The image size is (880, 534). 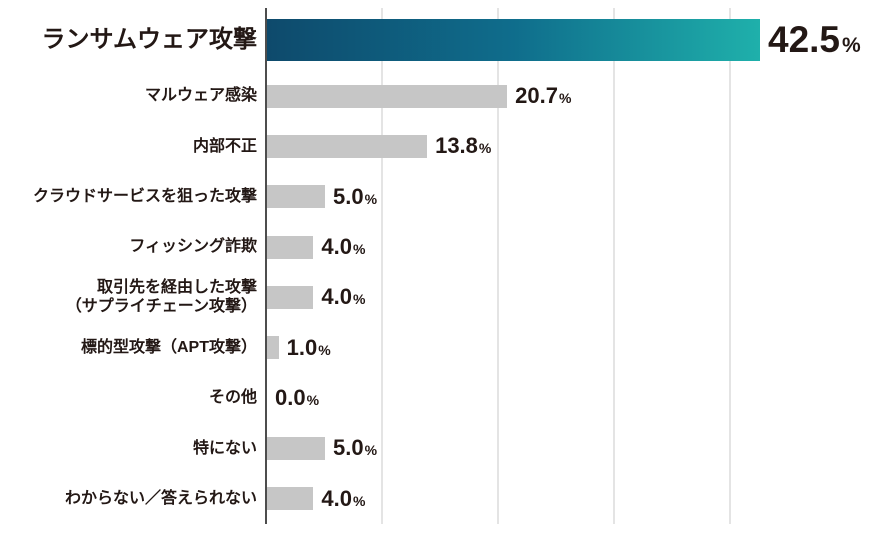 What do you see at coordinates (290, 499) in the screenshot?
I see `bar-dont-know` at bounding box center [290, 499].